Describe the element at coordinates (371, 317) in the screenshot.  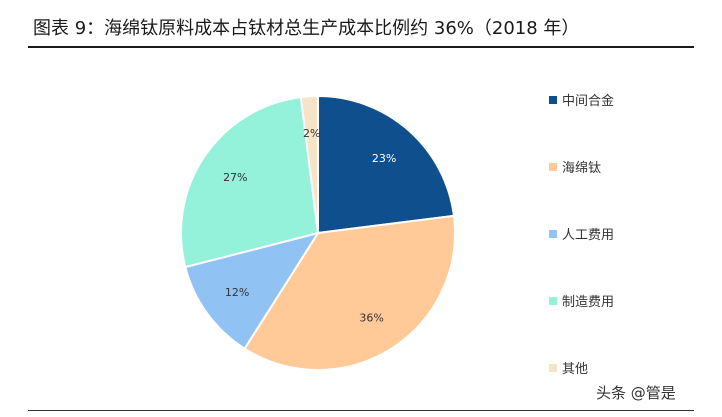
I see `slice-label-1: 36%` at that location.